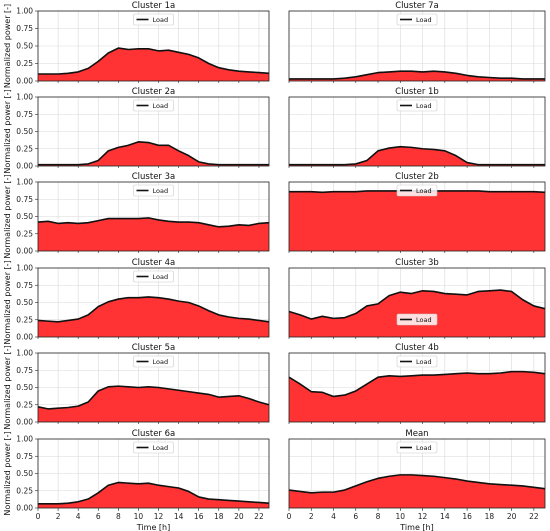  I want to click on panel-cluster-2b: Cluster 2b Load, so click(417, 212).